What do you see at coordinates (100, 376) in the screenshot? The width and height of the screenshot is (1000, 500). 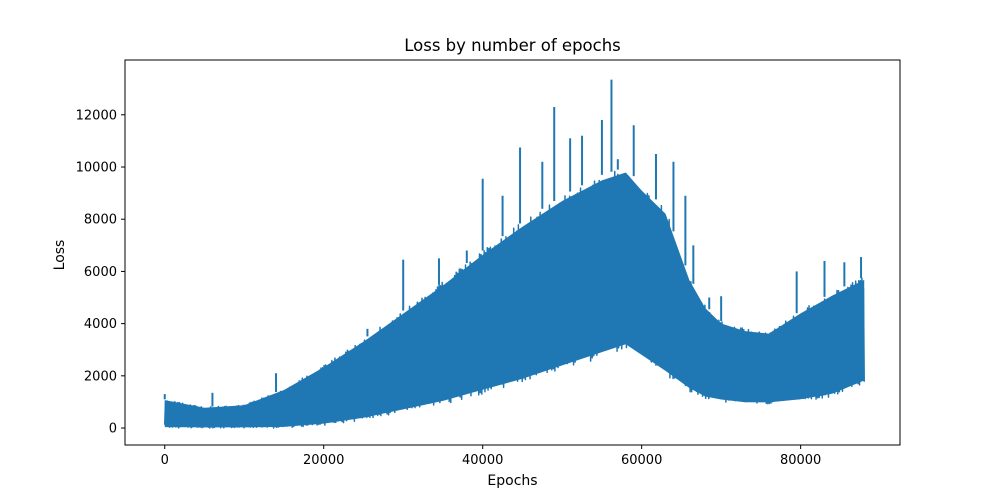 I see `y-tick-label: 2000` at bounding box center [100, 376].